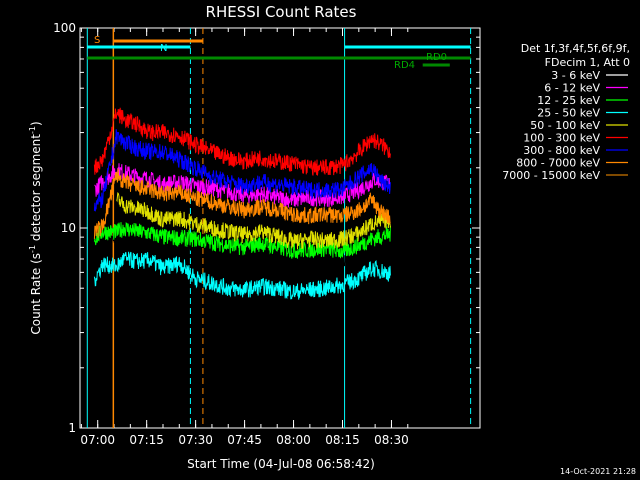 The height and width of the screenshot is (480, 640). Describe the element at coordinates (391, 440) in the screenshot. I see `x-tick-label: 08:30` at that location.